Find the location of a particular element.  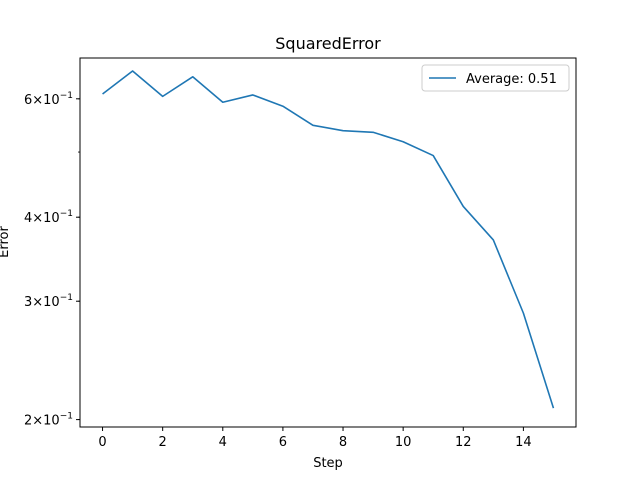

y-tick-label: 3×10⁻¹ is located at coordinates (48, 301).